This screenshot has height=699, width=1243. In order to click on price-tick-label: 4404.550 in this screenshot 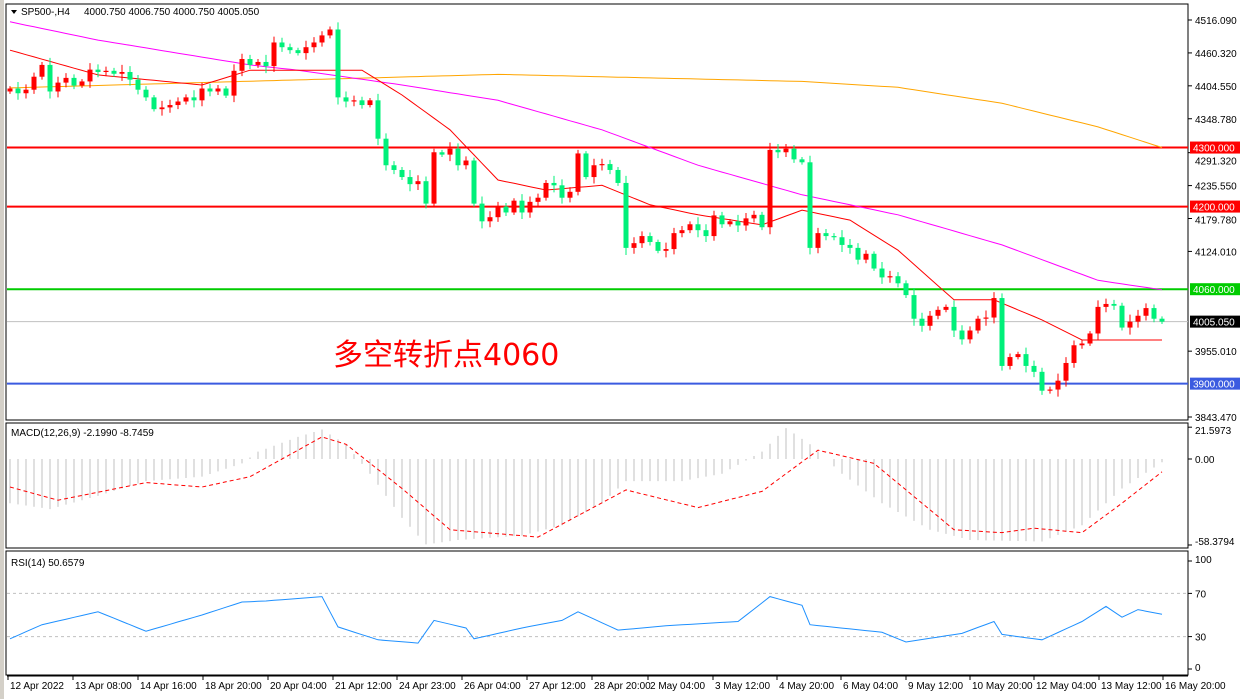, I will do `click(1216, 87)`.